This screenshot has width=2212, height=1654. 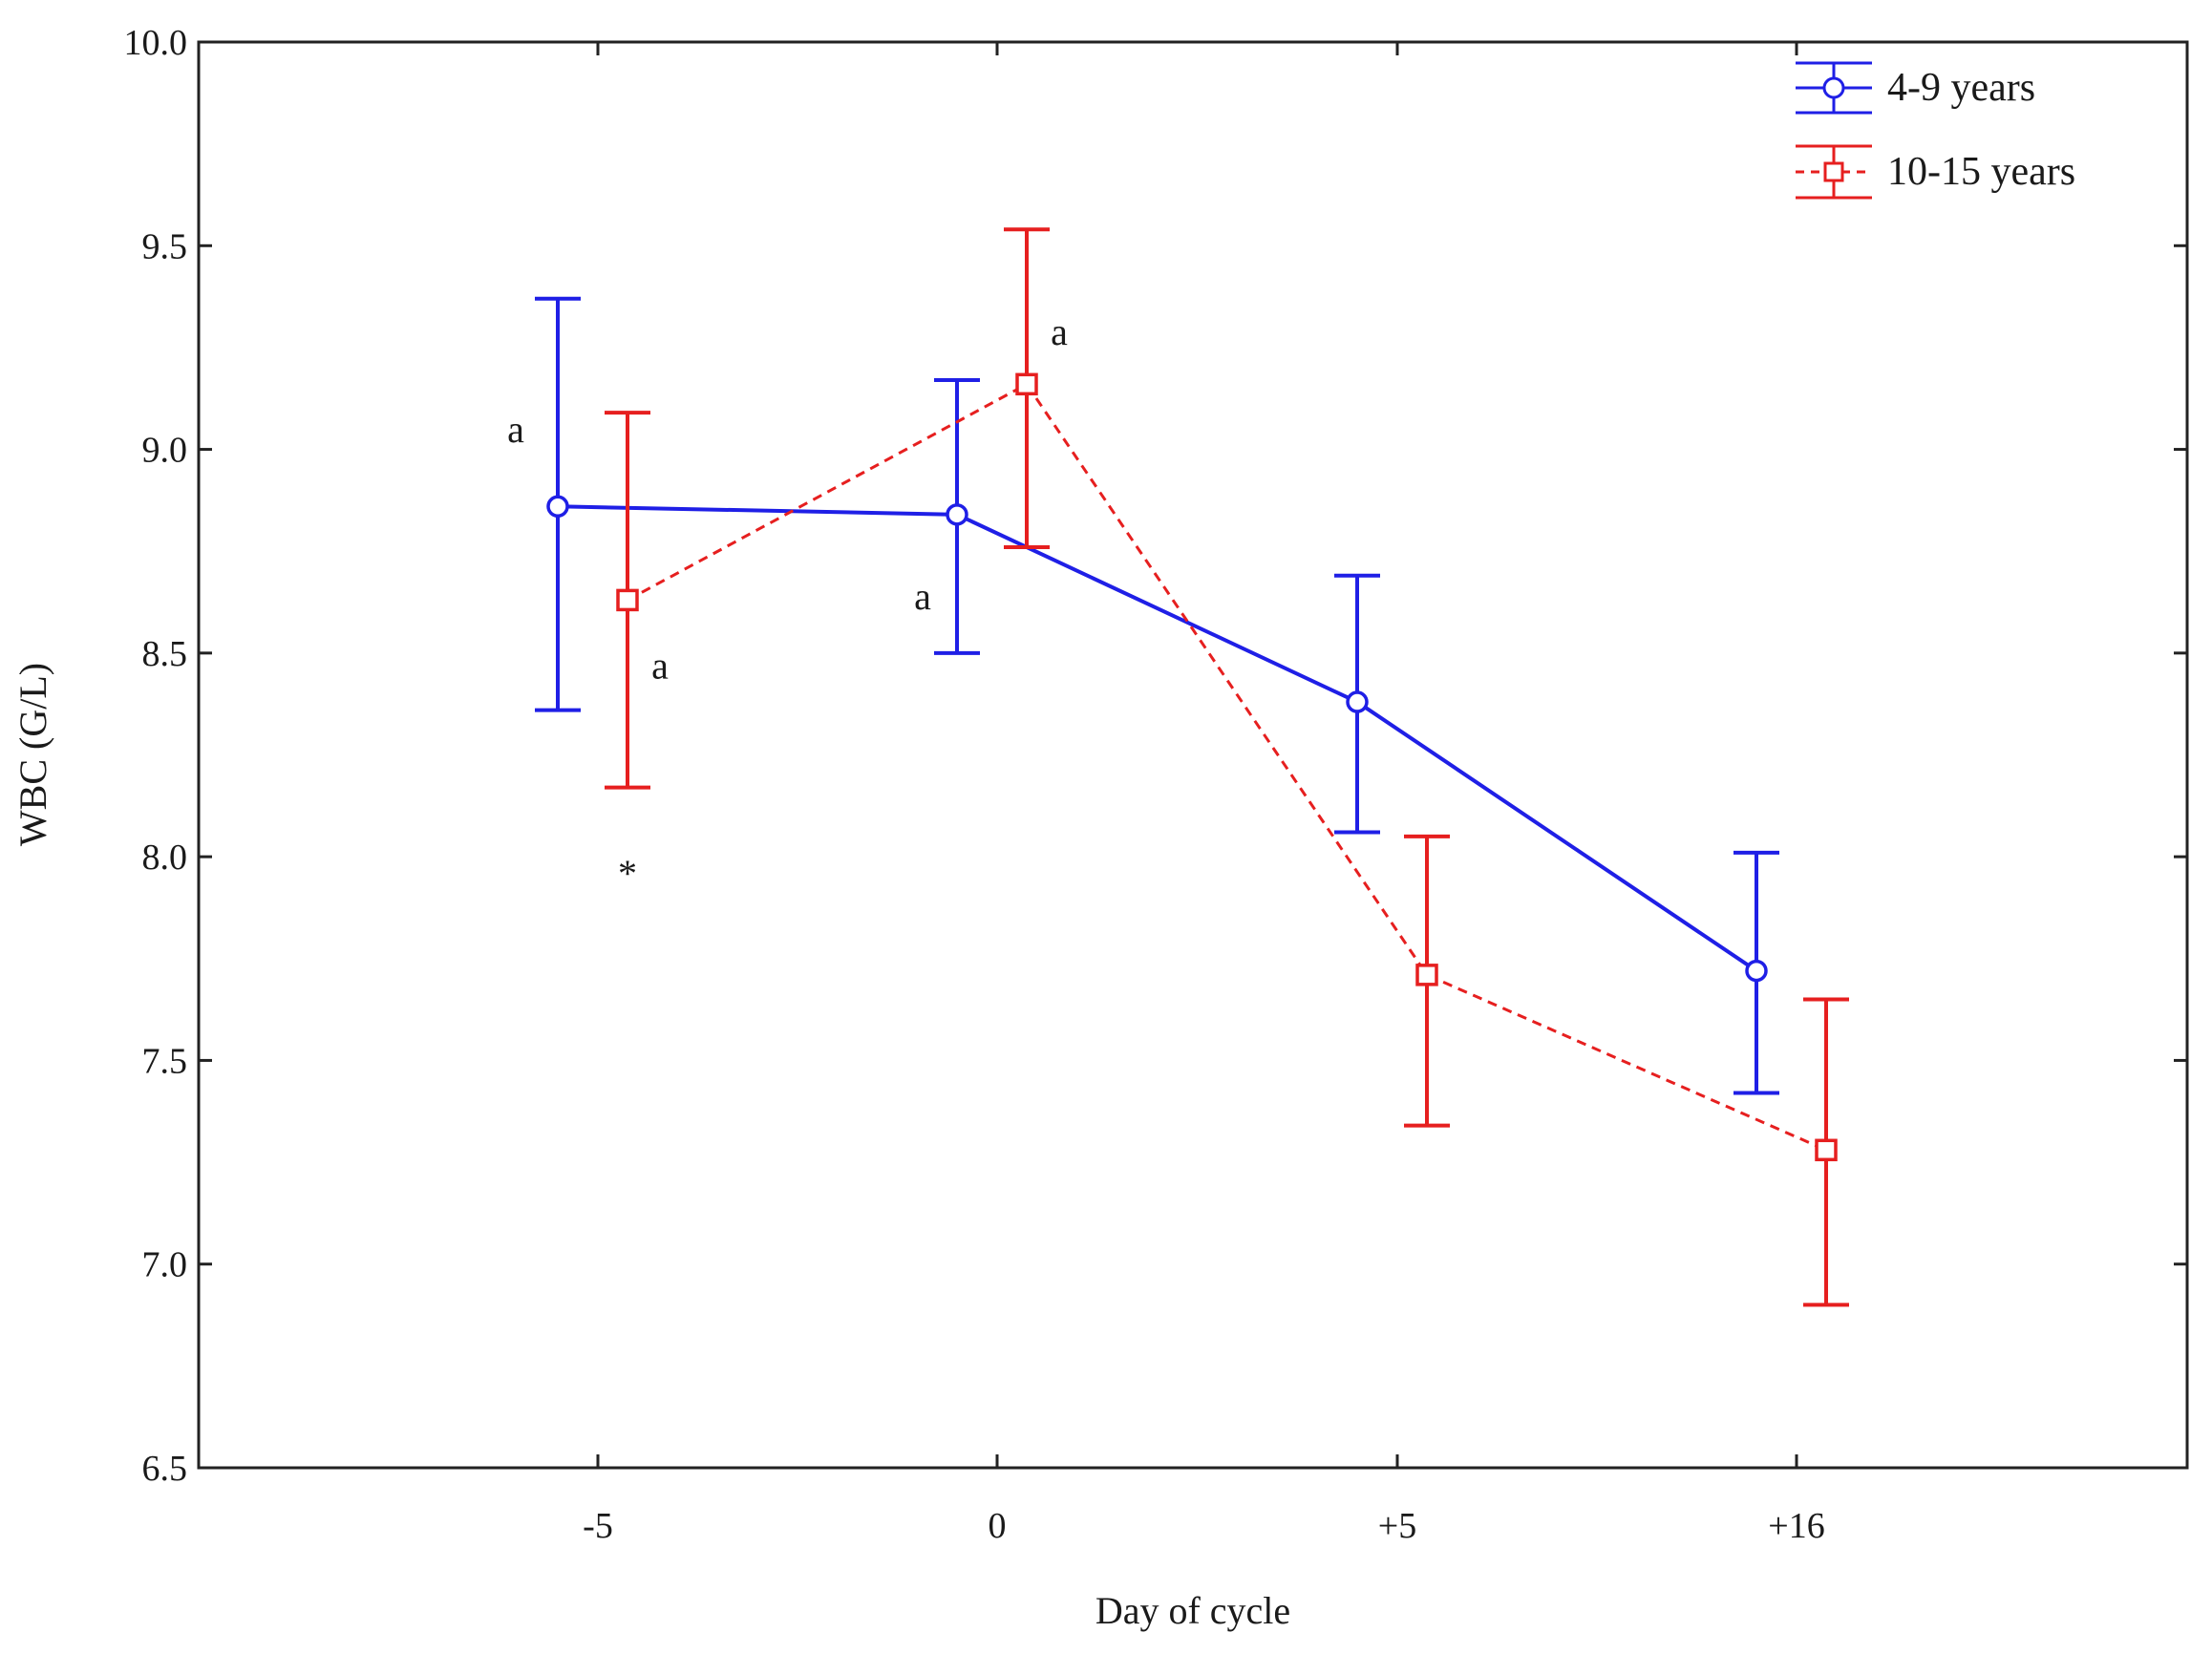 What do you see at coordinates (1397, 1526) in the screenshot?
I see `x-tick-label: +5` at bounding box center [1397, 1526].